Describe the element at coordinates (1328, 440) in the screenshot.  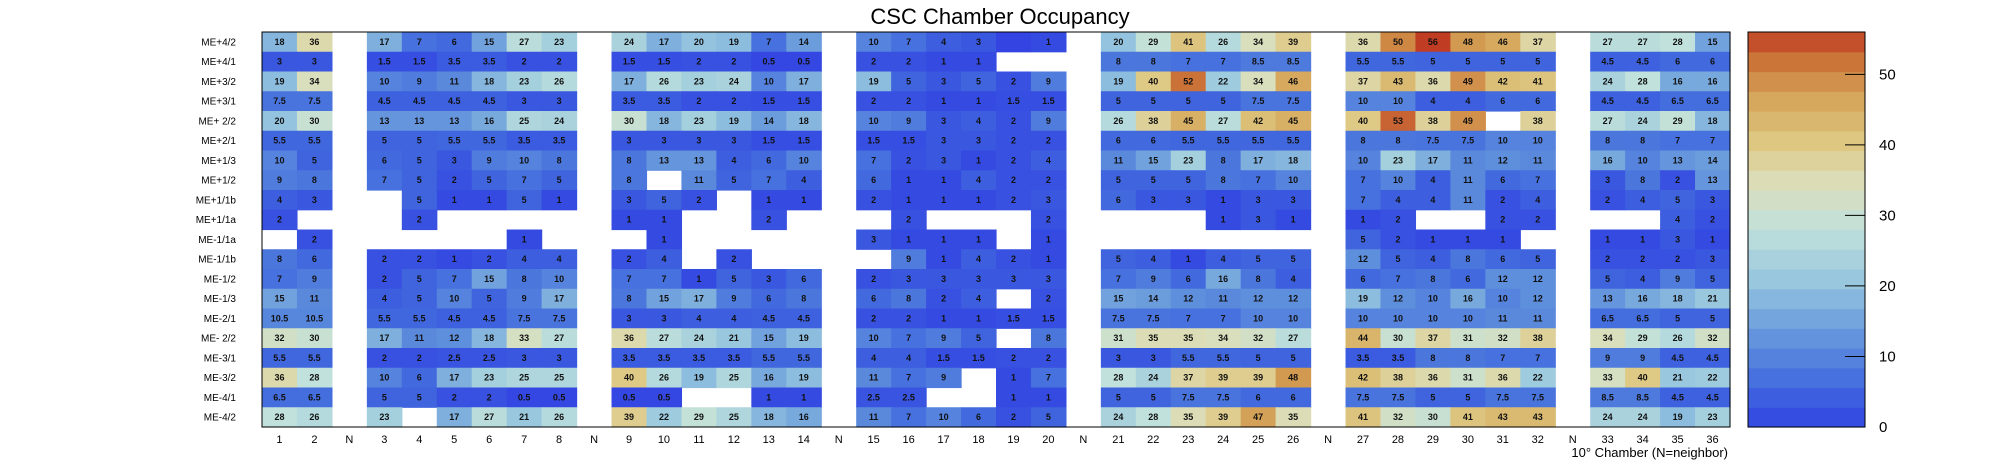
I see `x-tick-label: N` at that location.